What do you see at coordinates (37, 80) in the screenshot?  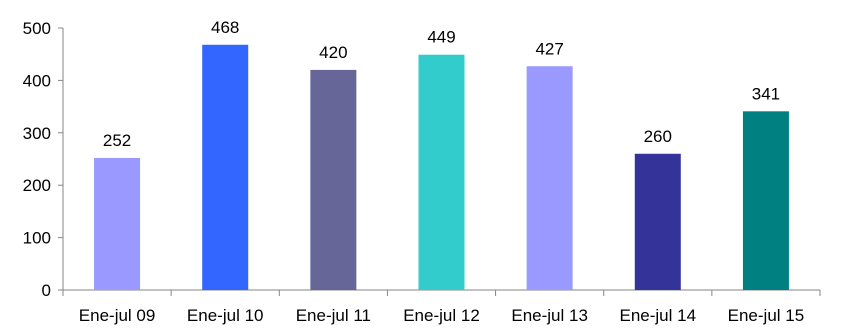 I see `y-tick-label: 400` at bounding box center [37, 80].